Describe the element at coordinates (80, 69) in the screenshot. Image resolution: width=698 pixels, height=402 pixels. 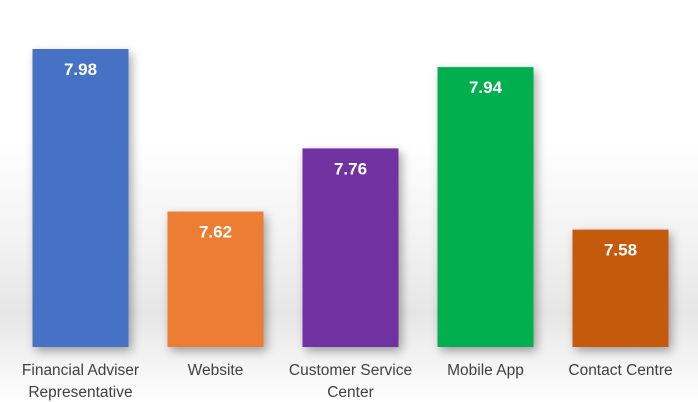
I see `data-label-0: 7.98` at that location.